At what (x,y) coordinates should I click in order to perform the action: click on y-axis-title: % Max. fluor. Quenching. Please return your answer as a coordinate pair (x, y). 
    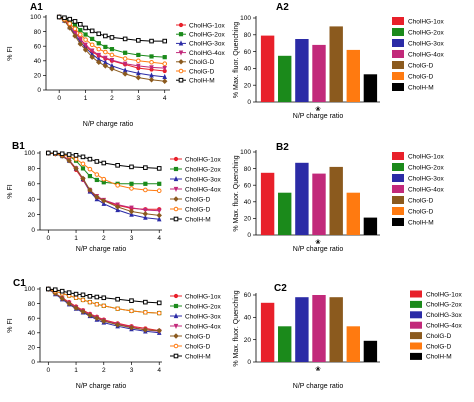
    Looking at the image, I should click on (236, 193).